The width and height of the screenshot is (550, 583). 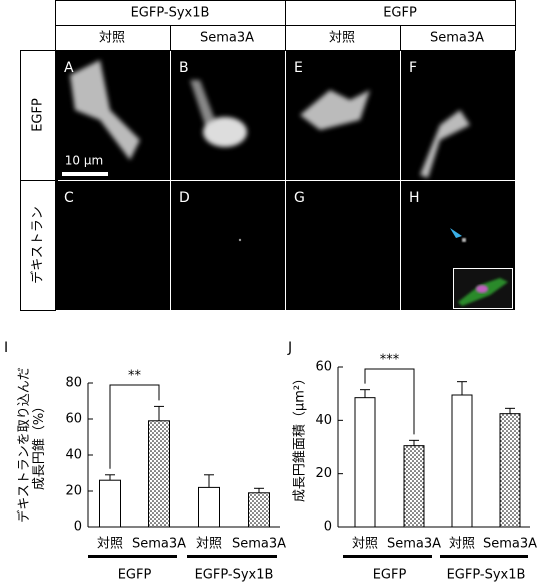 What do you see at coordinates (69, 198) in the screenshot?
I see `panel-letter: C` at bounding box center [69, 198].